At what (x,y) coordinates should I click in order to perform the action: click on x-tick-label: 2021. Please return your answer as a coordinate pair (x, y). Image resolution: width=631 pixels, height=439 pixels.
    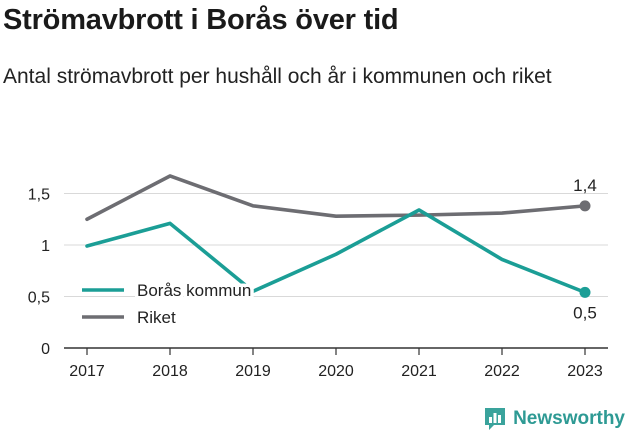
    Looking at the image, I should click on (419, 371).